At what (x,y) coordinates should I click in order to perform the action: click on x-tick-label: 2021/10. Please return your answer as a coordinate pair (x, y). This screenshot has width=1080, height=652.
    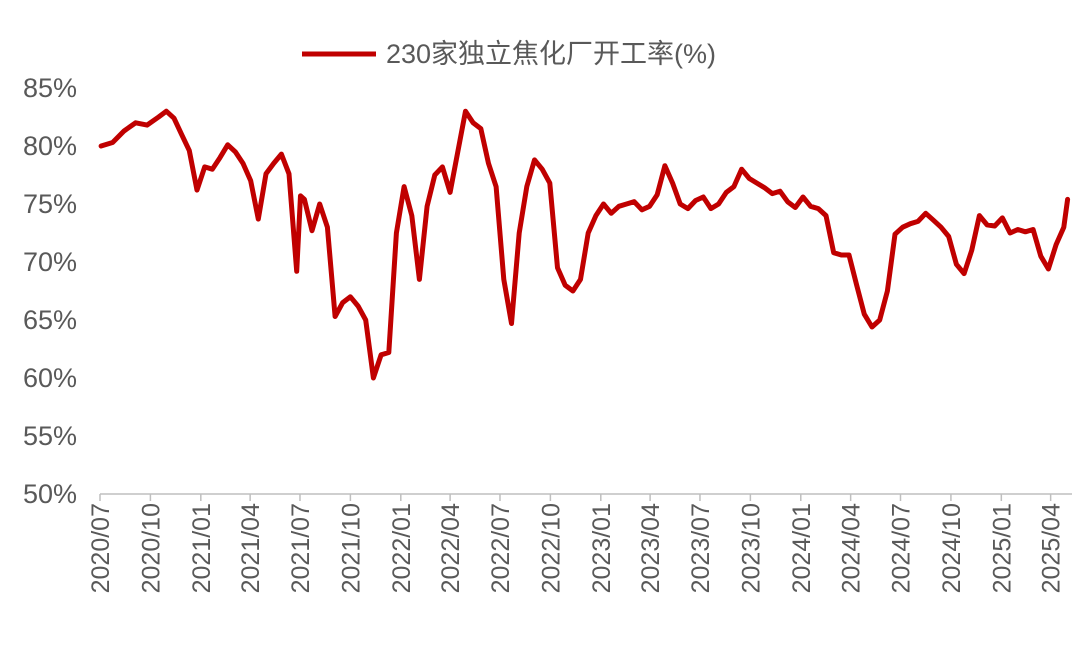
    Looking at the image, I should click on (351, 548).